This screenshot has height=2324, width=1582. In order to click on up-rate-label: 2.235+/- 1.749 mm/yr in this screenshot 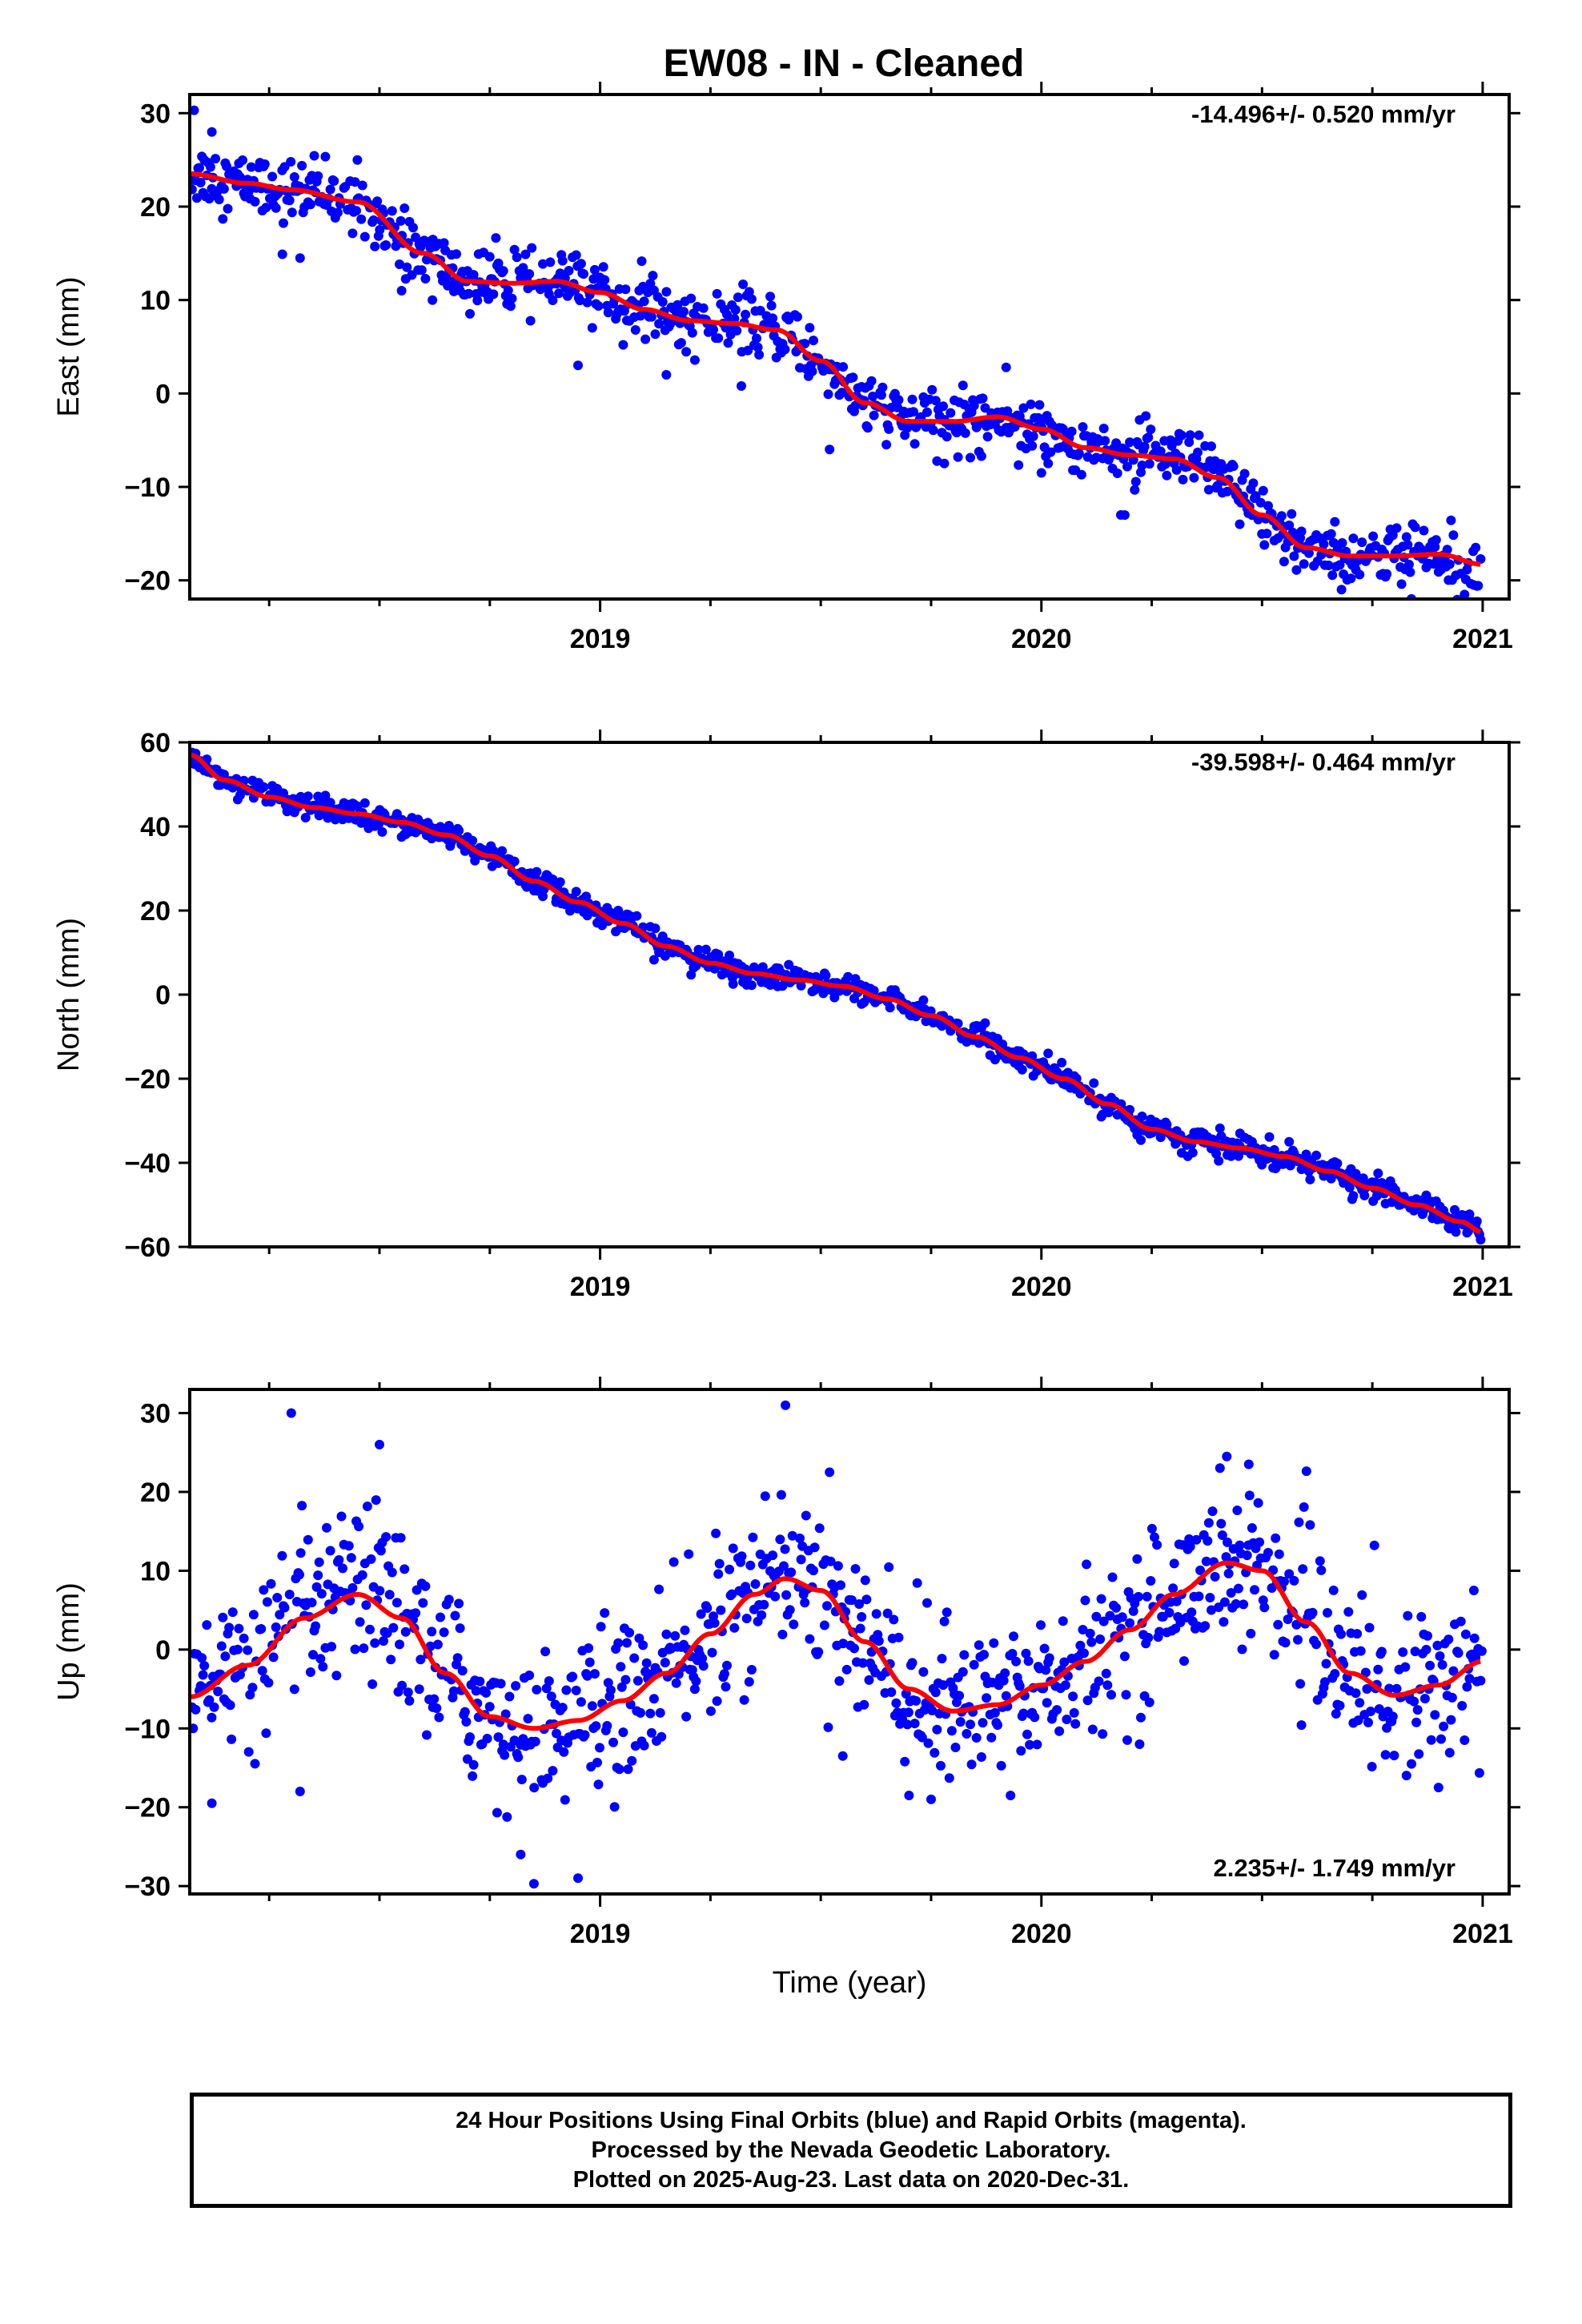, I will do `click(1335, 1868)`.